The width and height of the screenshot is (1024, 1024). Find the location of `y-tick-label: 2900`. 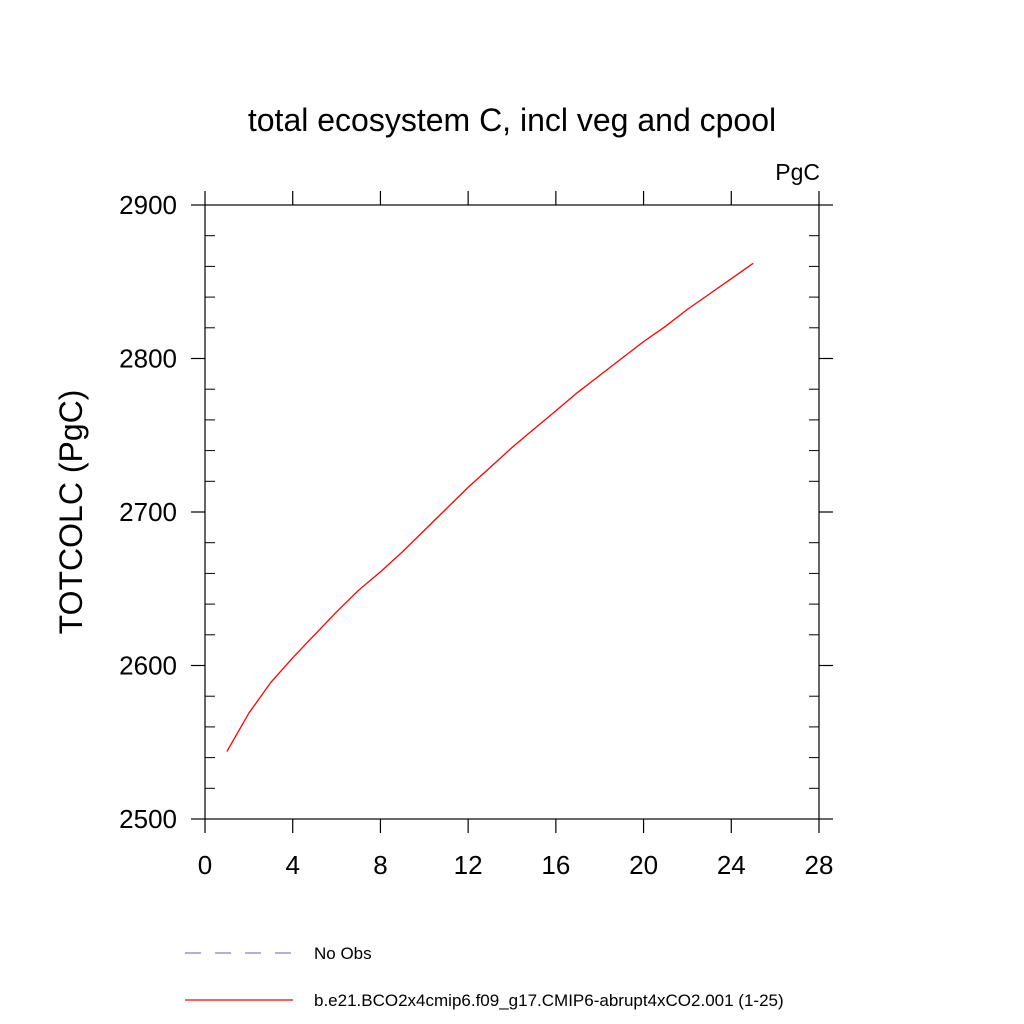

y-tick-label: 2900 is located at coordinates (148, 205).